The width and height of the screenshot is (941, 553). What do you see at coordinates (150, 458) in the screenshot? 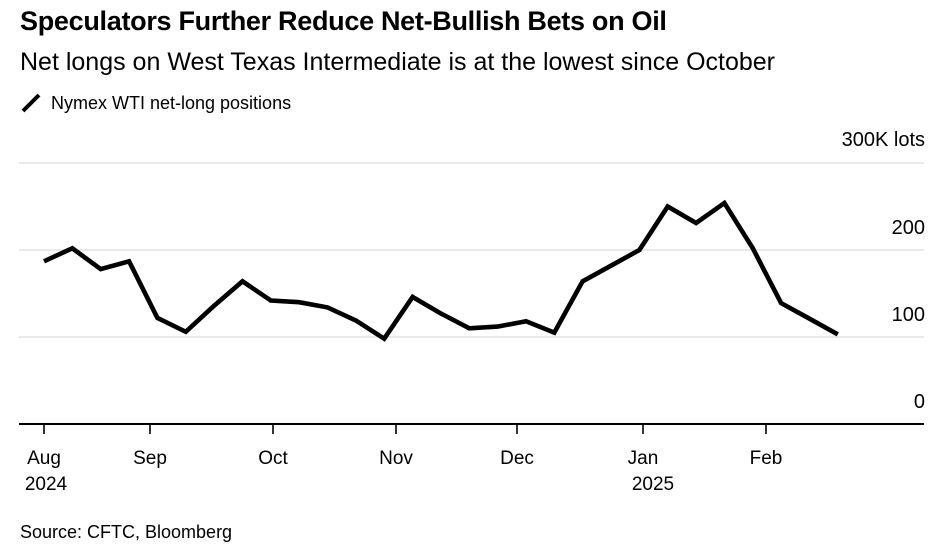
I see `x-axis-label-sep: Sep` at bounding box center [150, 458].